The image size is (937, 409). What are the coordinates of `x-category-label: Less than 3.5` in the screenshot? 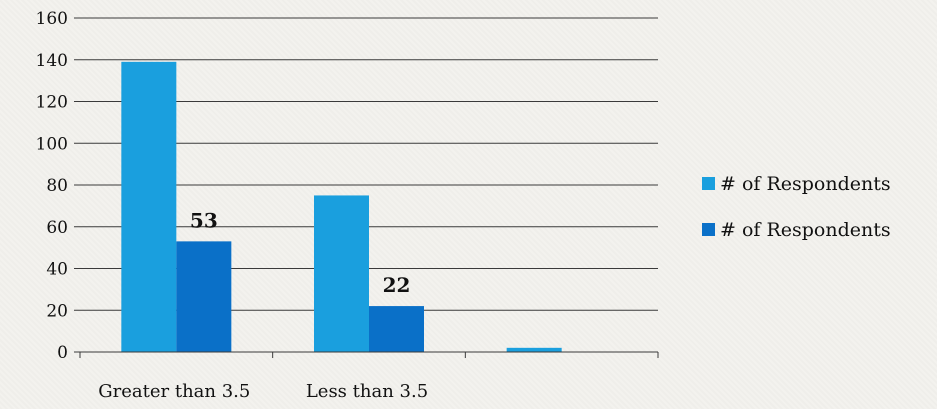 It's located at (367, 391).